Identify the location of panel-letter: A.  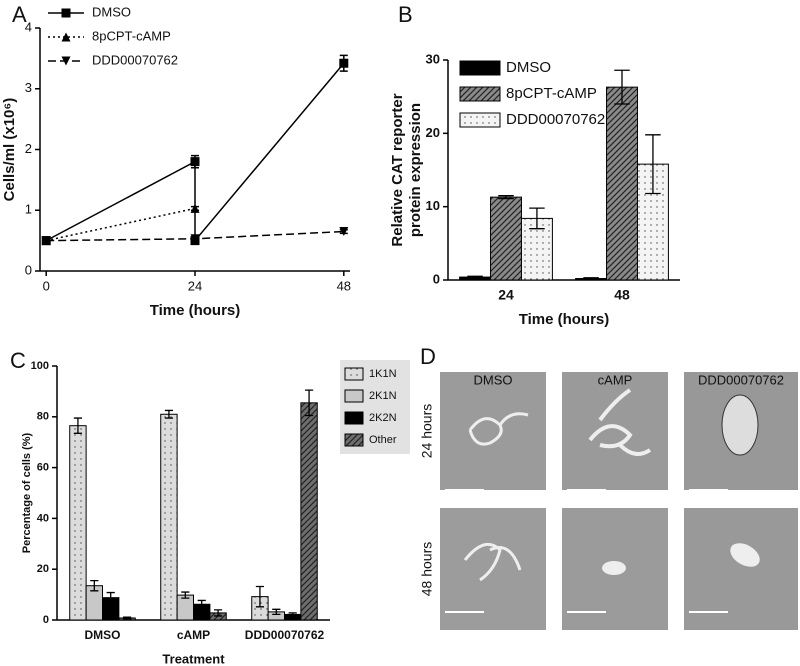
(19, 14).